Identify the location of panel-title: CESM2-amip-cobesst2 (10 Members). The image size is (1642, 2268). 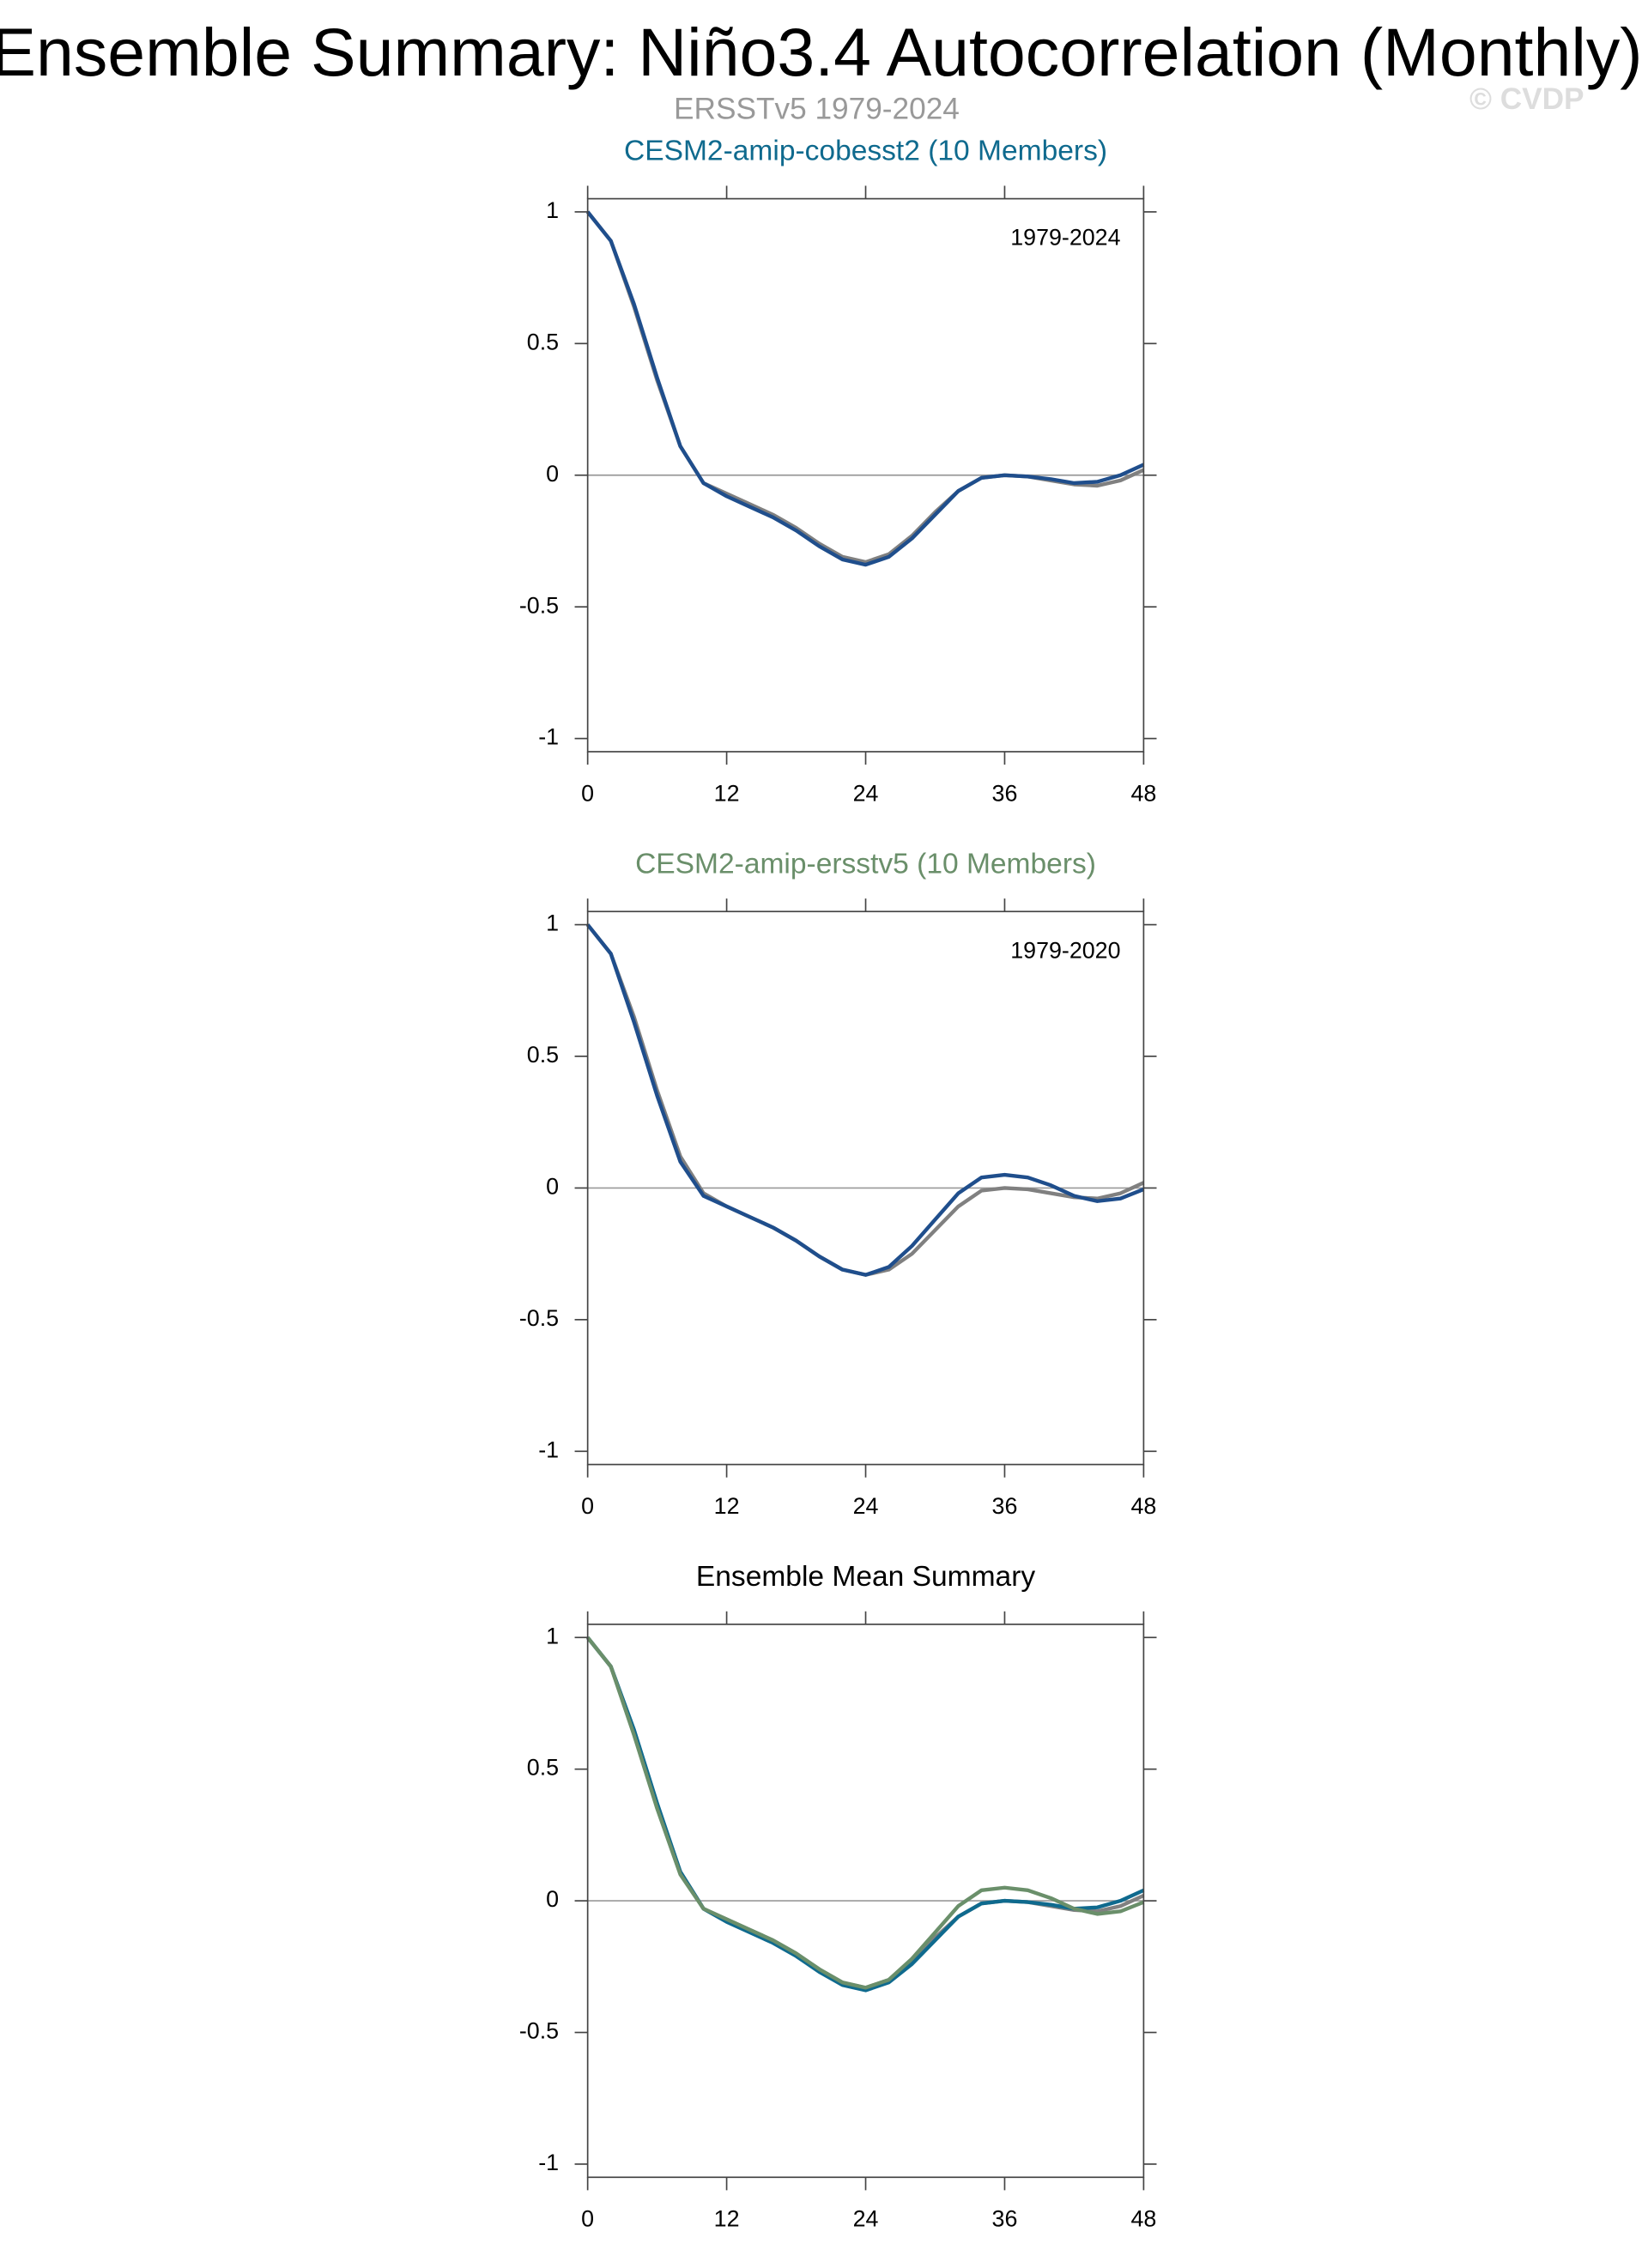
(865, 151).